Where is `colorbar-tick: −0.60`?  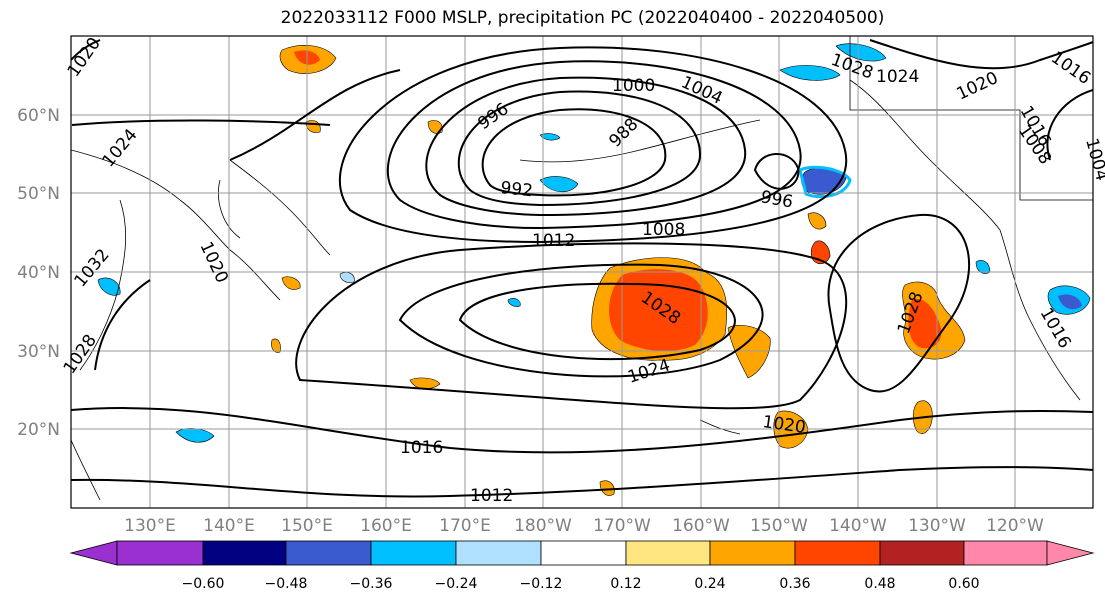
colorbar-tick: −0.60 is located at coordinates (203, 584).